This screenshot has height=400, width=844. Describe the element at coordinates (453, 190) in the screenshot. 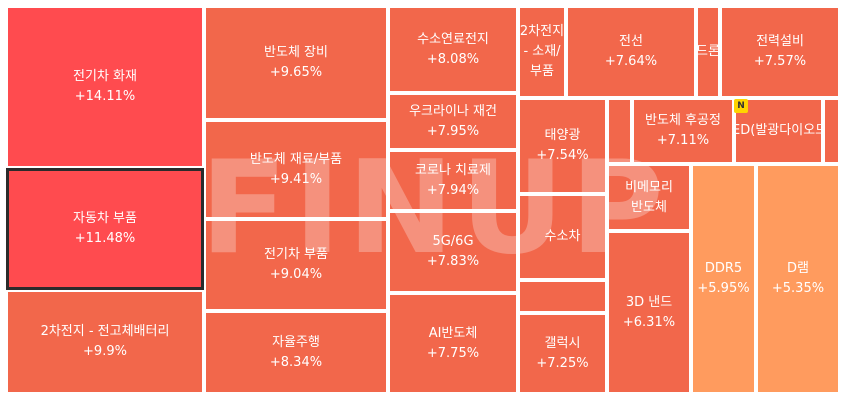

I see `tile-change: +7.94%` at that location.